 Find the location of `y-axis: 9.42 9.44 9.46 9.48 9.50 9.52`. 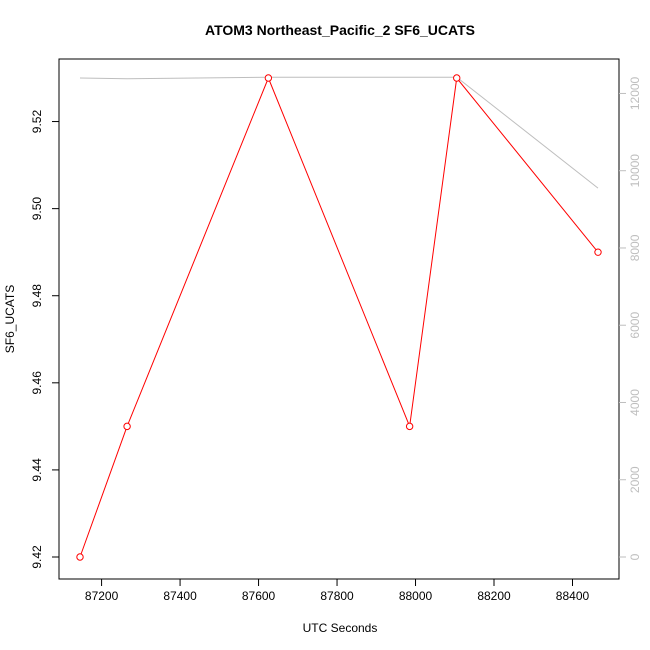

y-axis: 9.42 9.44 9.46 9.48 9.50 9.52 is located at coordinates (44, 339).